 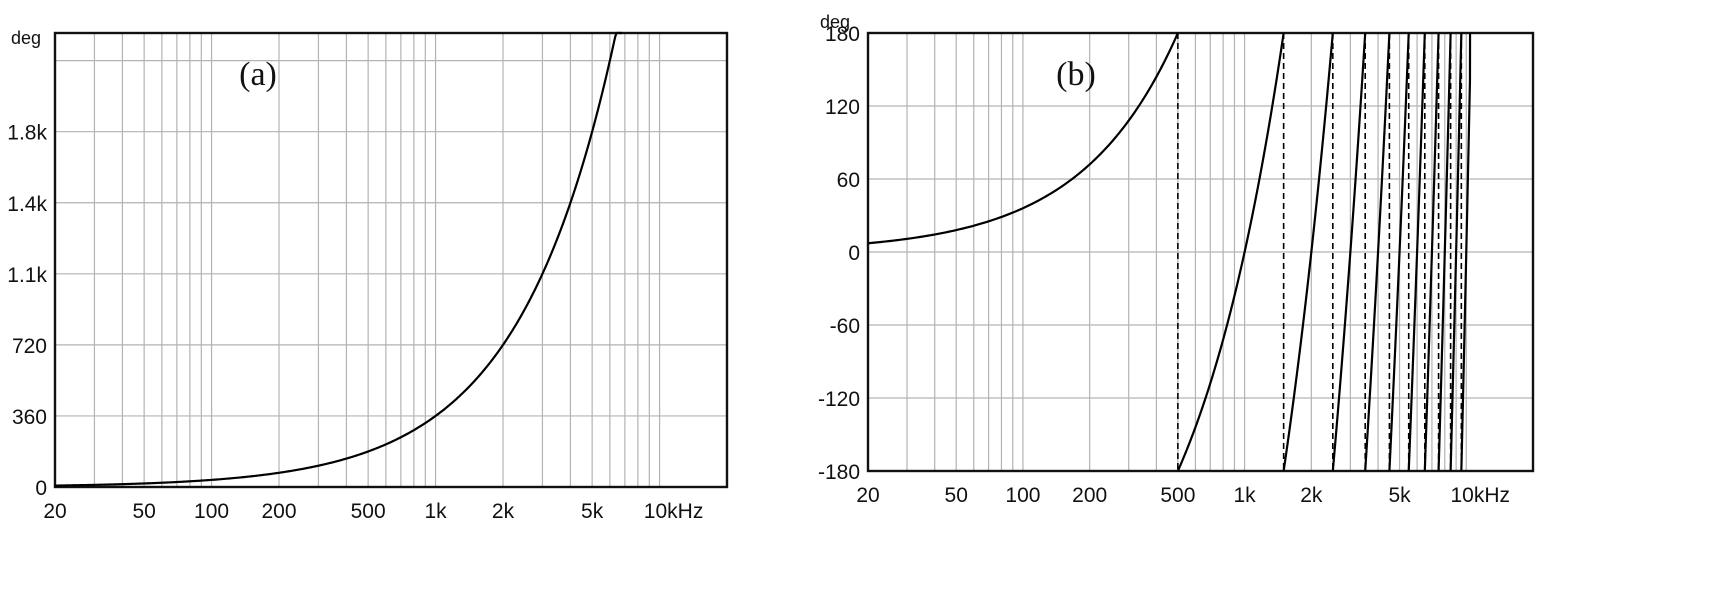 I want to click on y-tick-label: 1.1k, so click(x=27, y=275).